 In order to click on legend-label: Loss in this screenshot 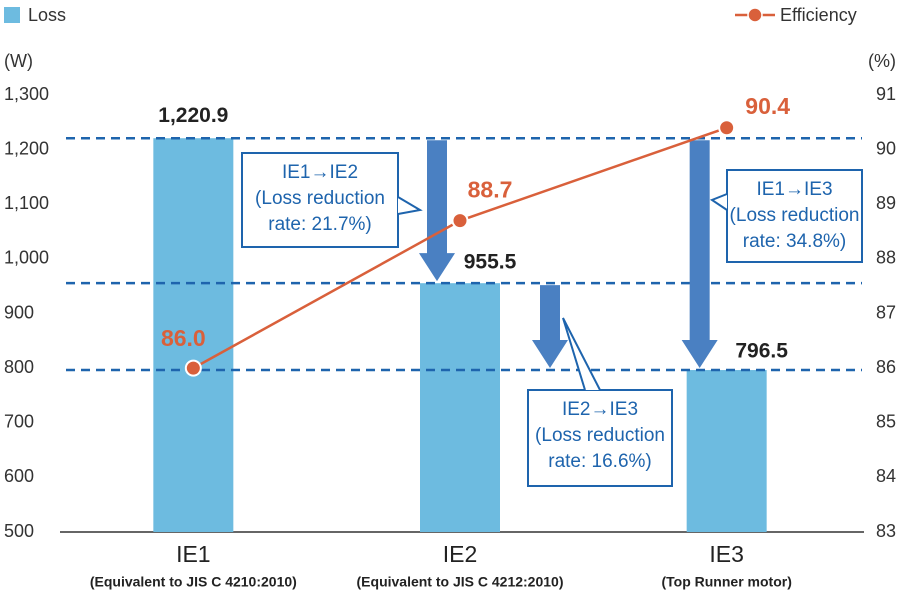, I will do `click(47, 15)`.